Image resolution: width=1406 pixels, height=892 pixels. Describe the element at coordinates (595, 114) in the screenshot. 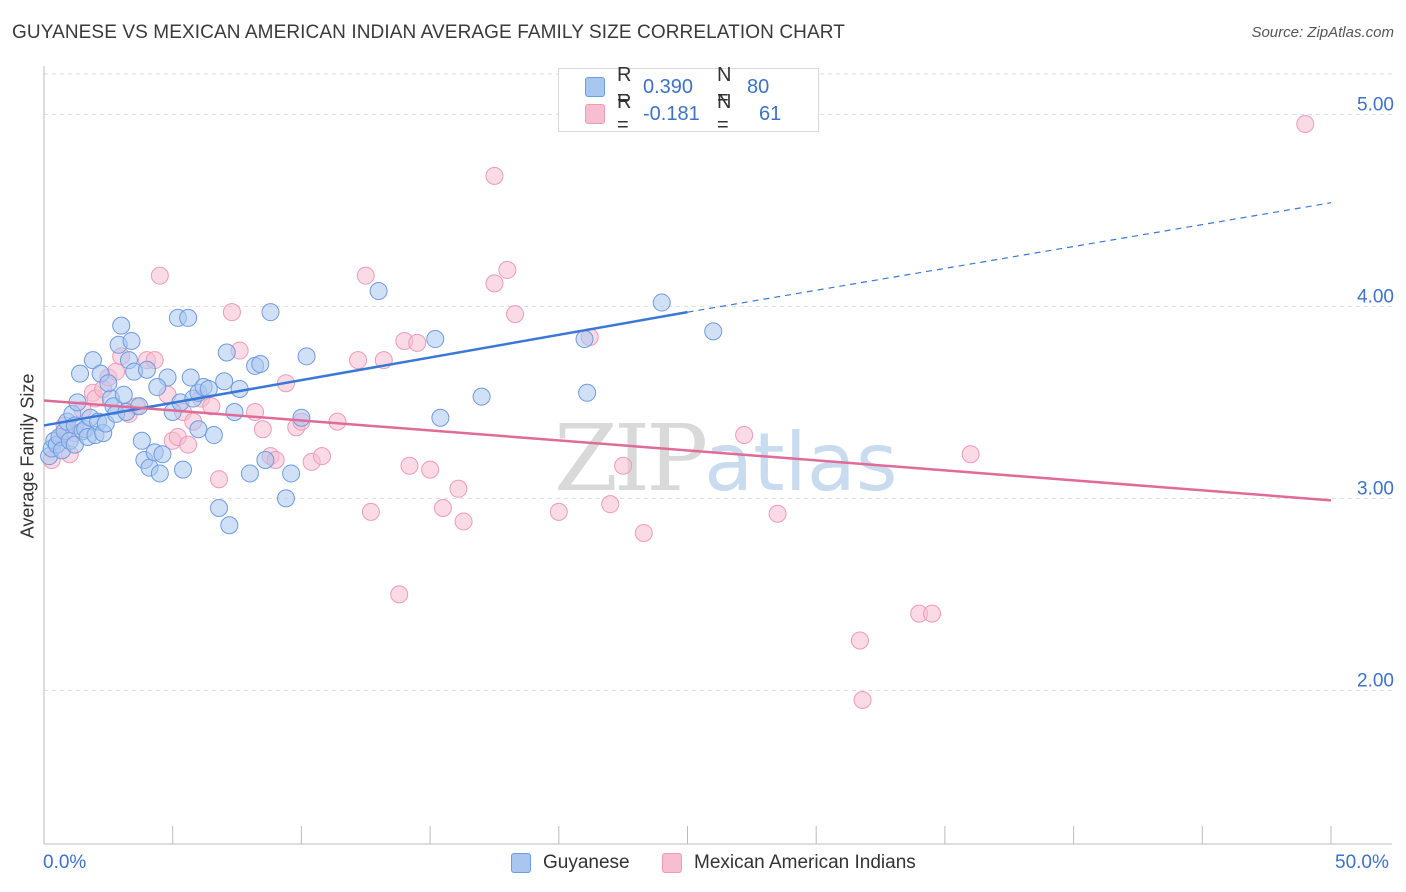

I see `legend-swatch-mexican` at that location.